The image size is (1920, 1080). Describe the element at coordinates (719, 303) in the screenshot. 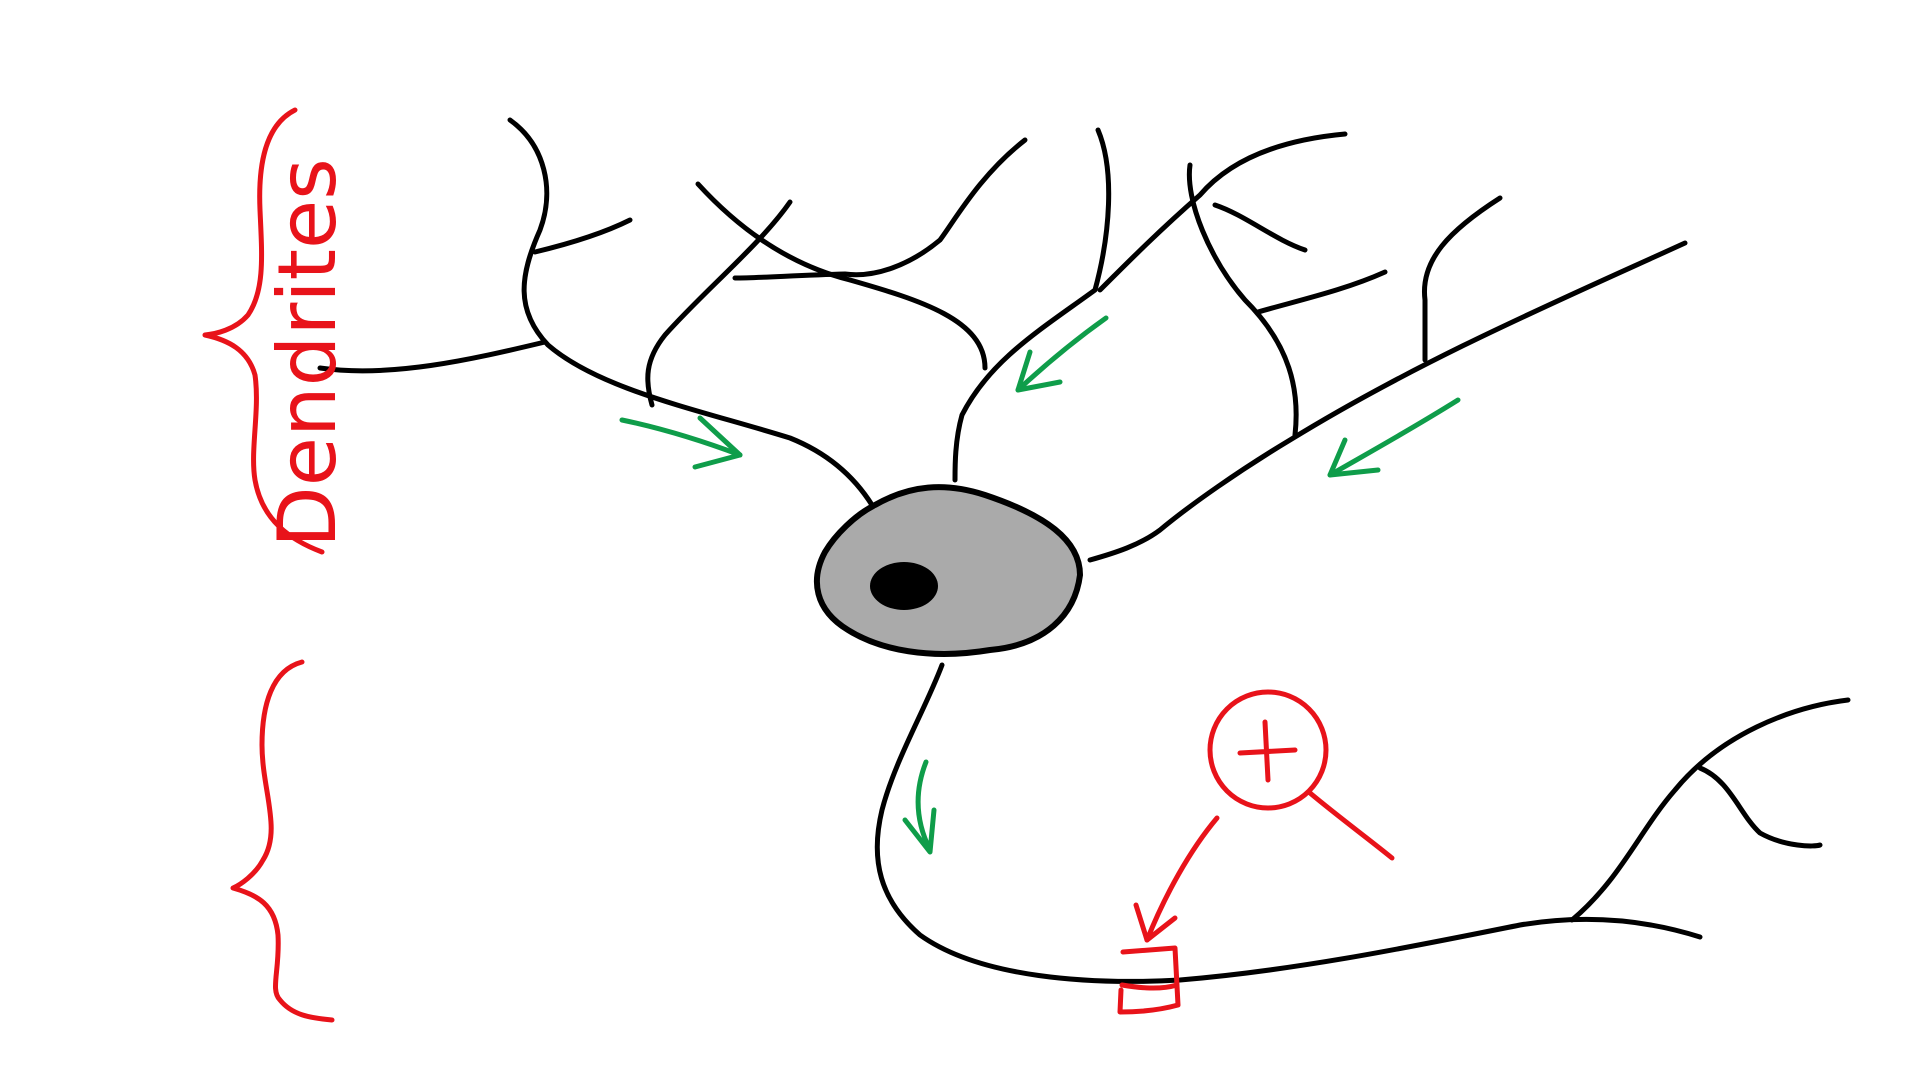

I see `dendrite-branch-mid-left` at that location.